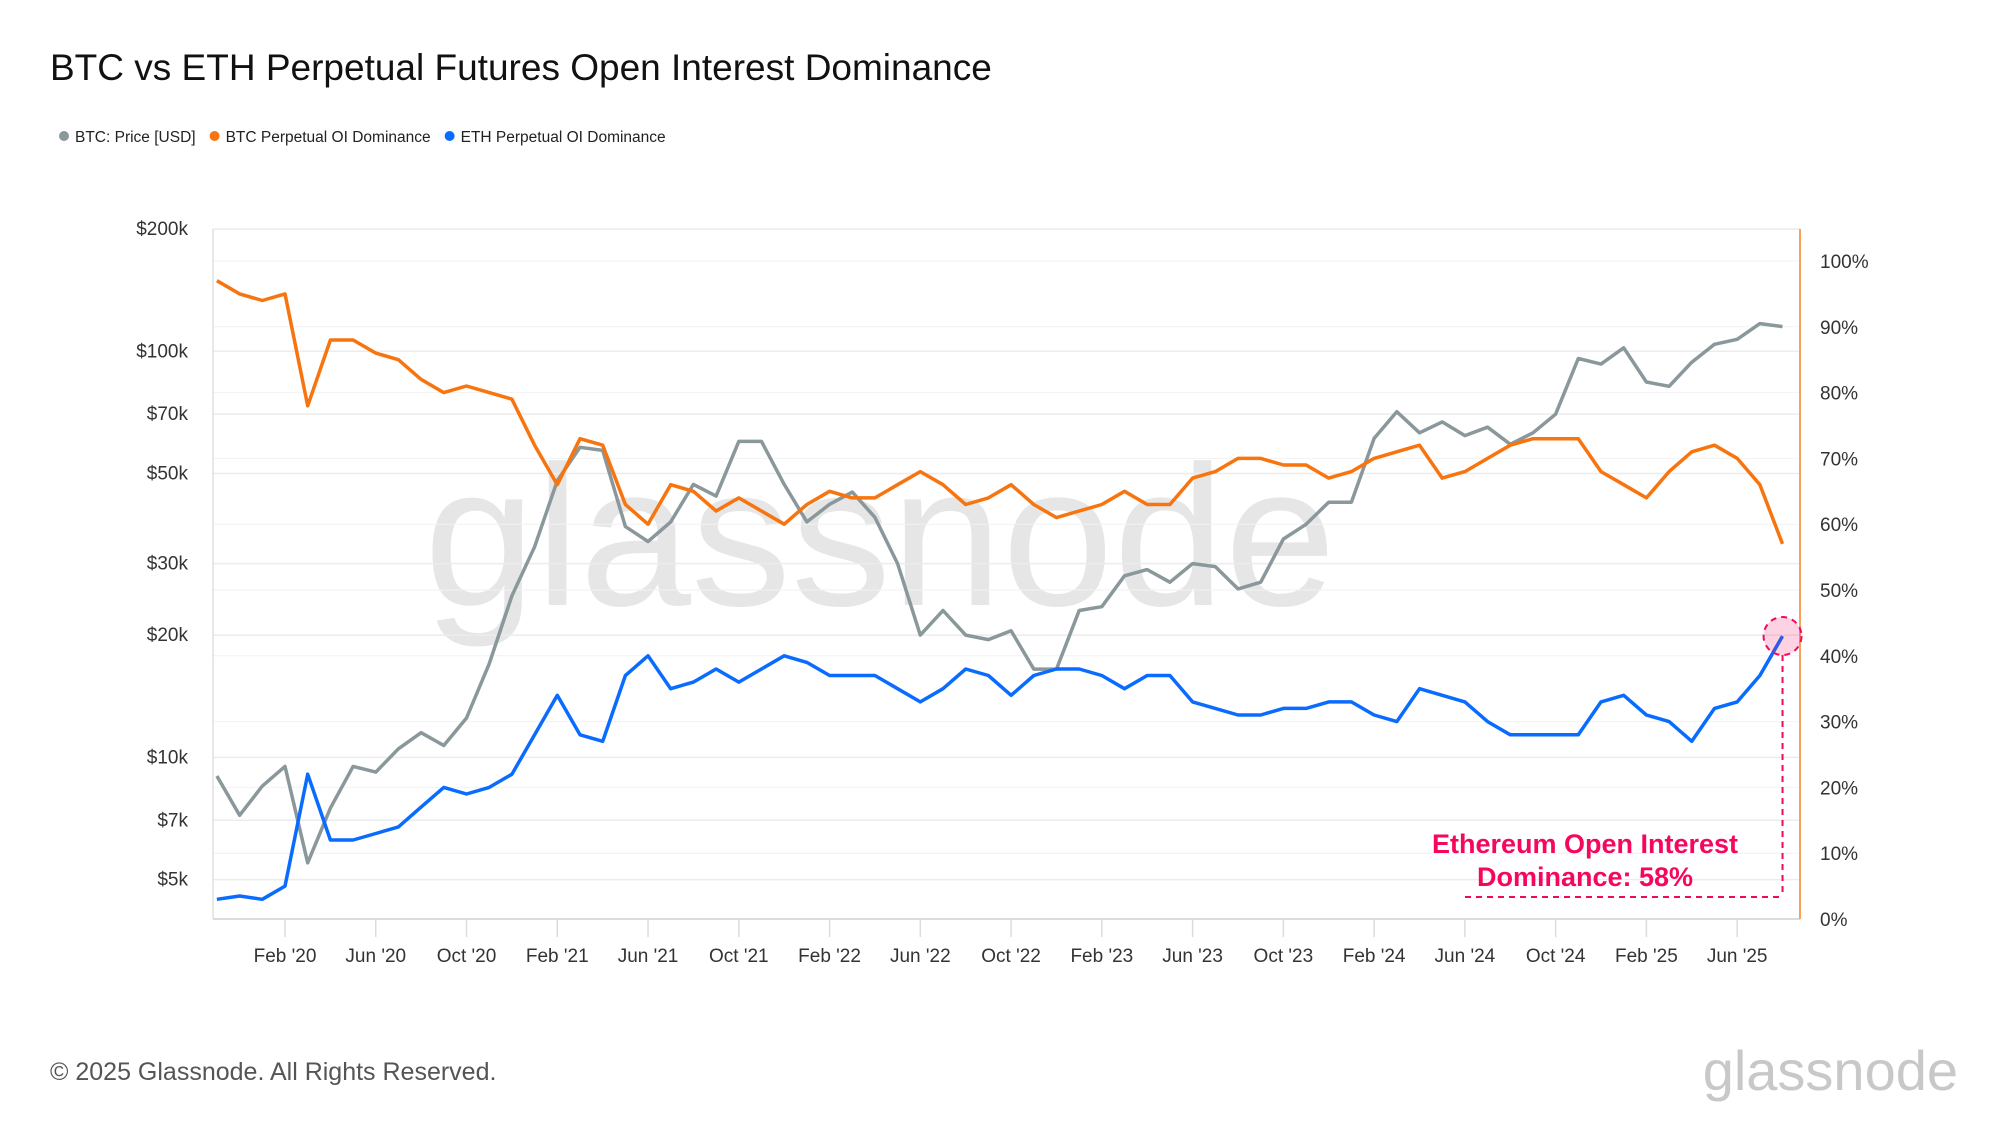  I want to click on highlight-circle, so click(1782, 636).